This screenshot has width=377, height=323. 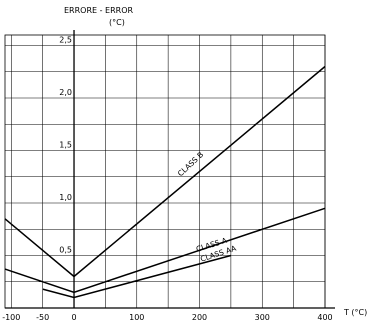 What do you see at coordinates (137, 276) in the screenshot?
I see `class-aa-line` at bounding box center [137, 276].